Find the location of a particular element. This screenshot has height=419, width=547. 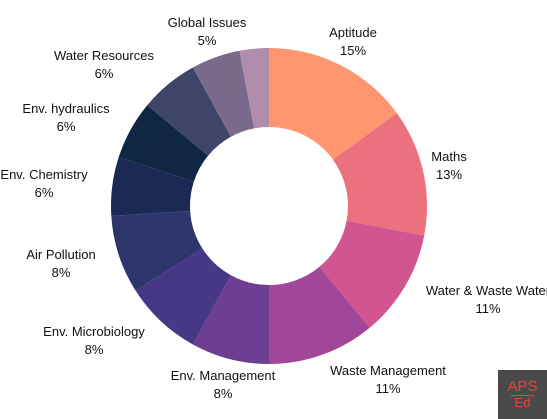

slice-water-resources is located at coordinates (189, 111).